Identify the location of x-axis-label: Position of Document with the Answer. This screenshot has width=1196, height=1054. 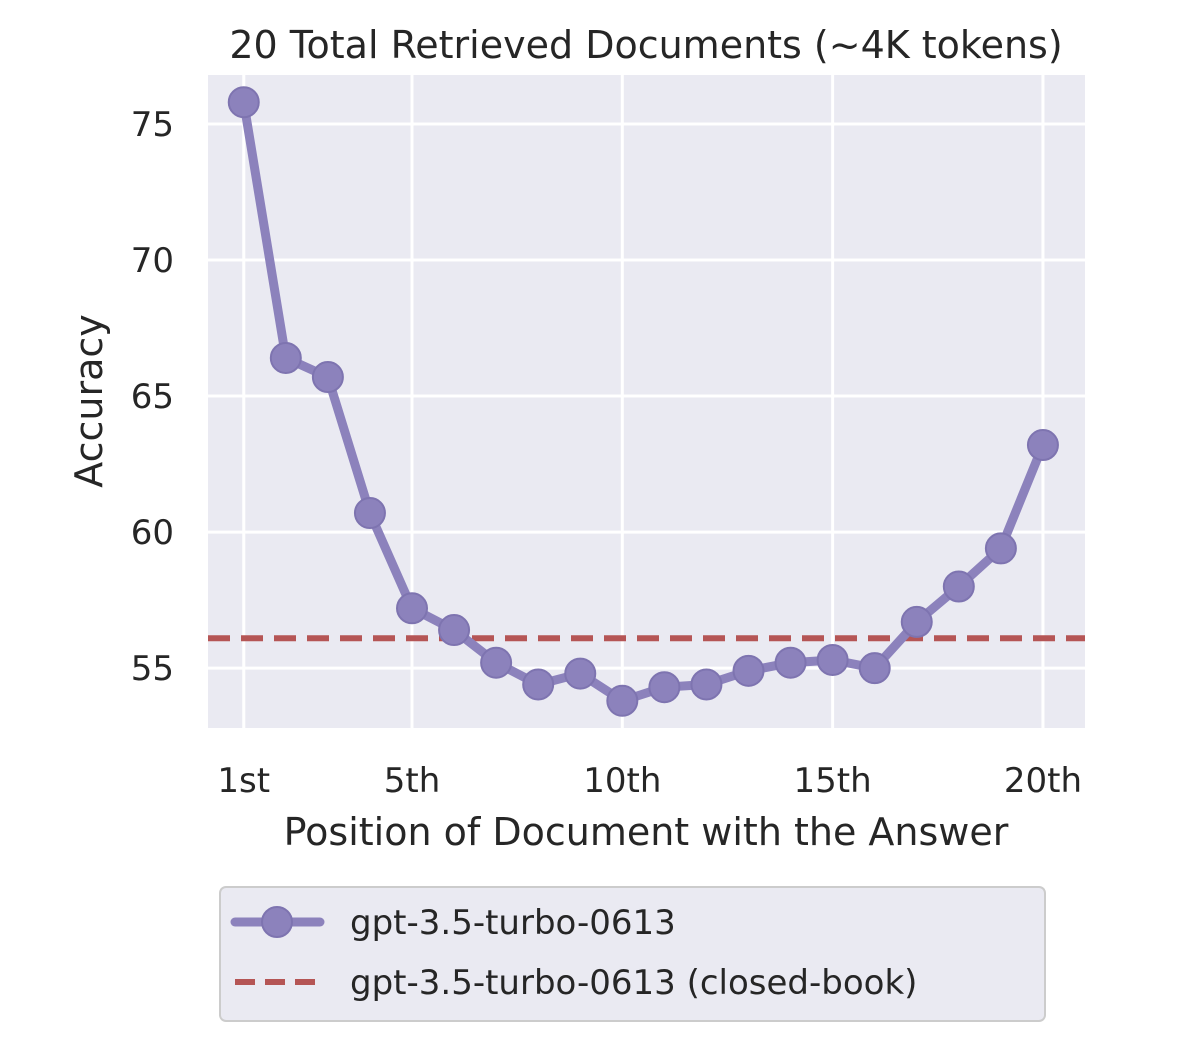
(646, 832).